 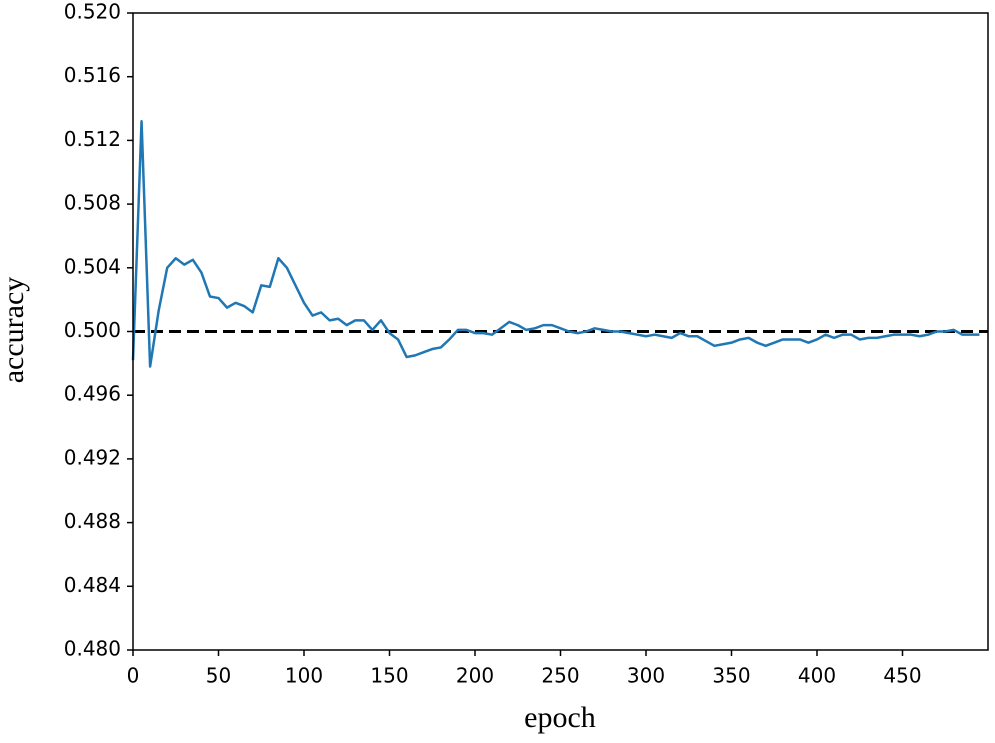 What do you see at coordinates (92, 266) in the screenshot?
I see `y-tick-label: 0.504` at bounding box center [92, 266].